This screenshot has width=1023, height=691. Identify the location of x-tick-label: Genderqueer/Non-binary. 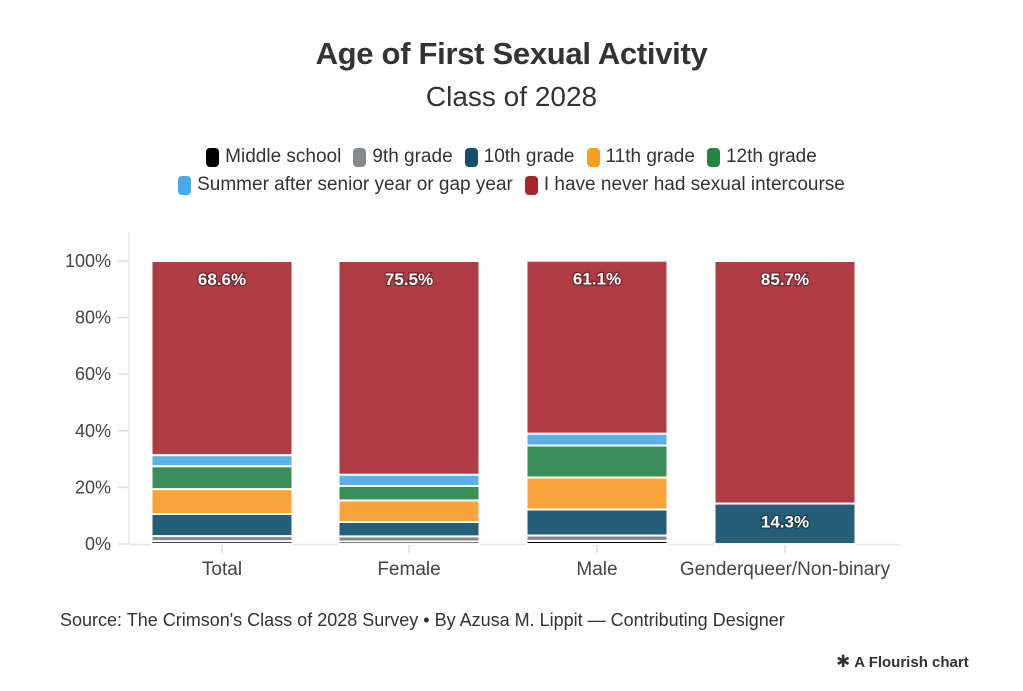
(785, 569).